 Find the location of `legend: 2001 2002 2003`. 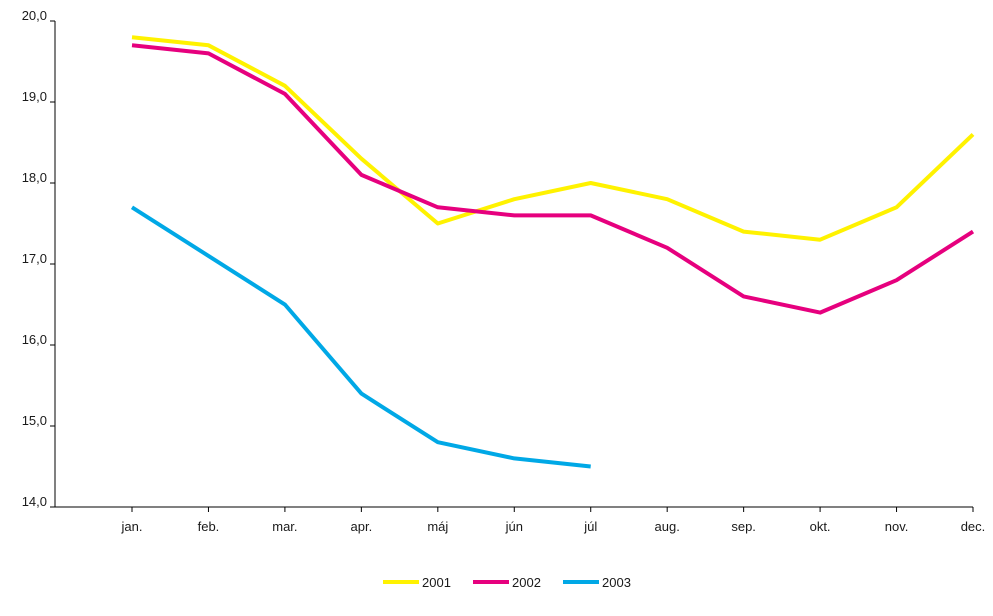

legend: 2001 2002 2003 is located at coordinates (507, 582).